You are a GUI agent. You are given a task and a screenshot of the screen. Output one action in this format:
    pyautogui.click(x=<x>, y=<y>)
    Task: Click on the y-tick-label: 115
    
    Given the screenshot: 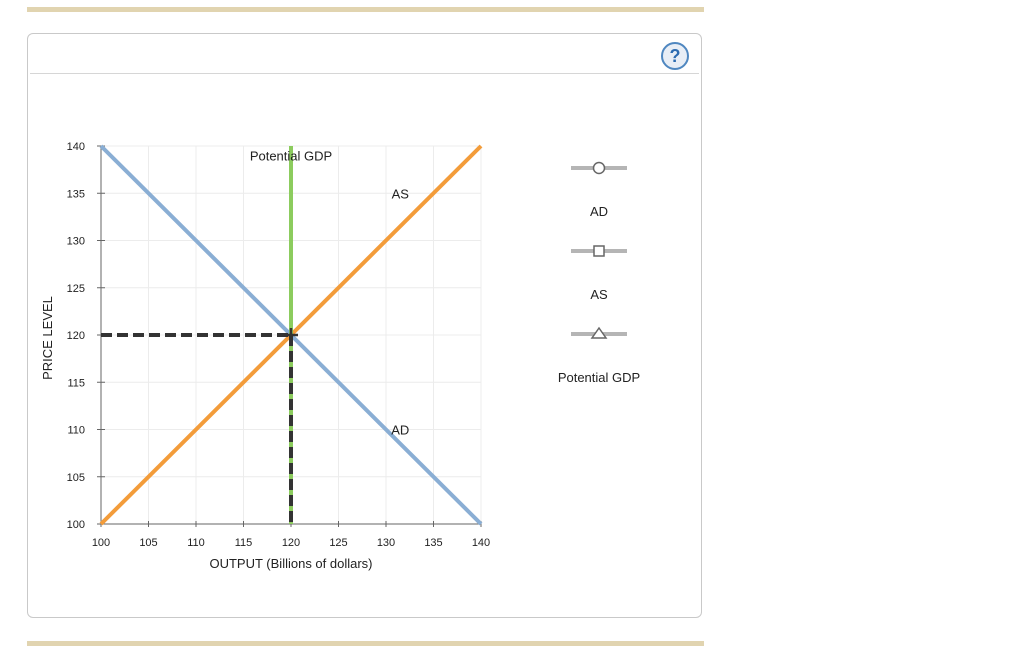 What is the action you would take?
    pyautogui.click(x=76, y=383)
    